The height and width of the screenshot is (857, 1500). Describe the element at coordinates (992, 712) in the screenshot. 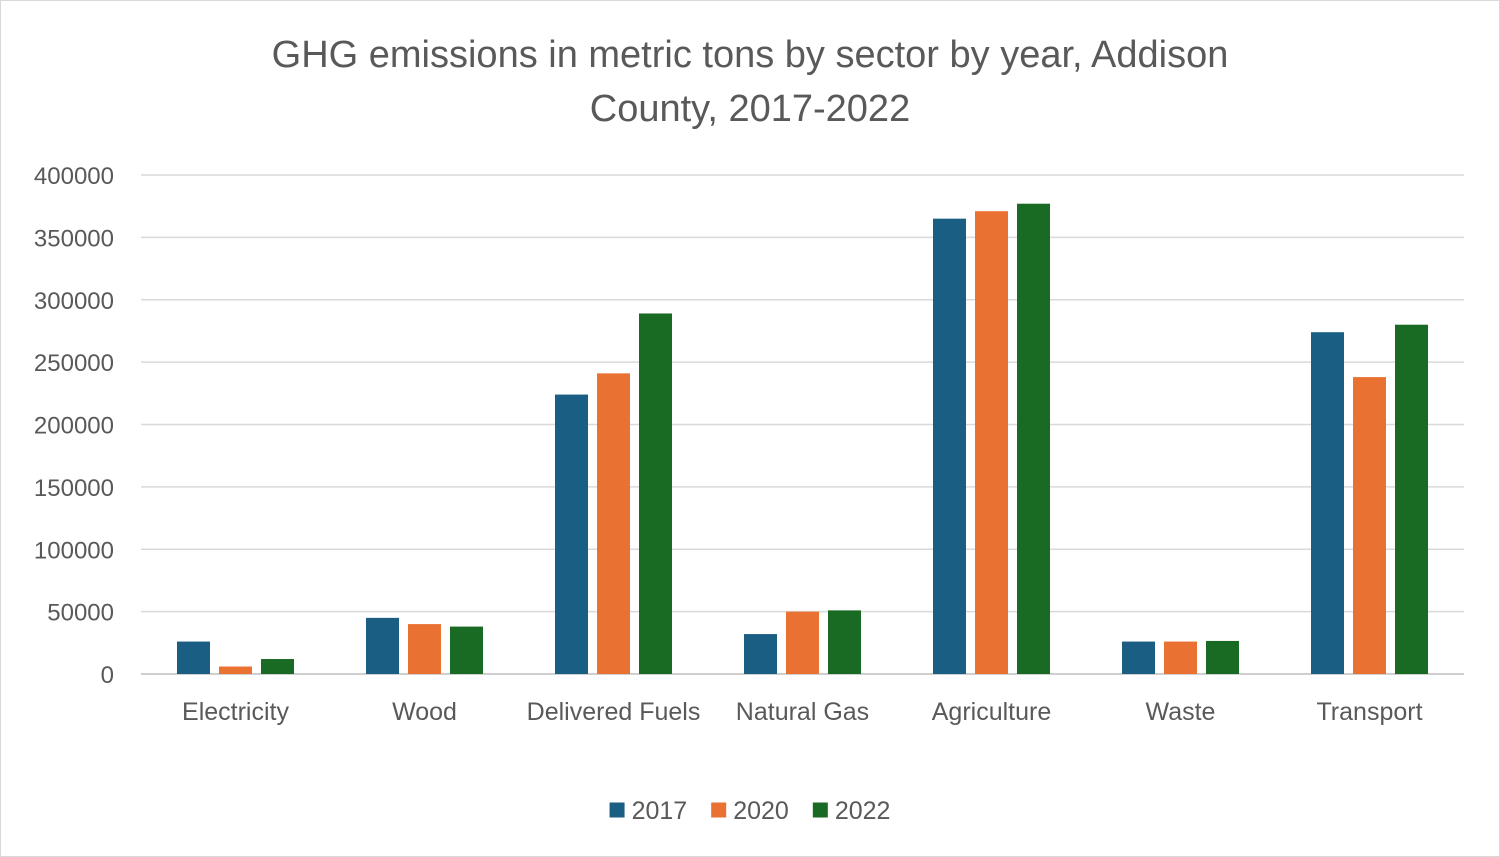

I see `x-category-label: Agriculture` at that location.